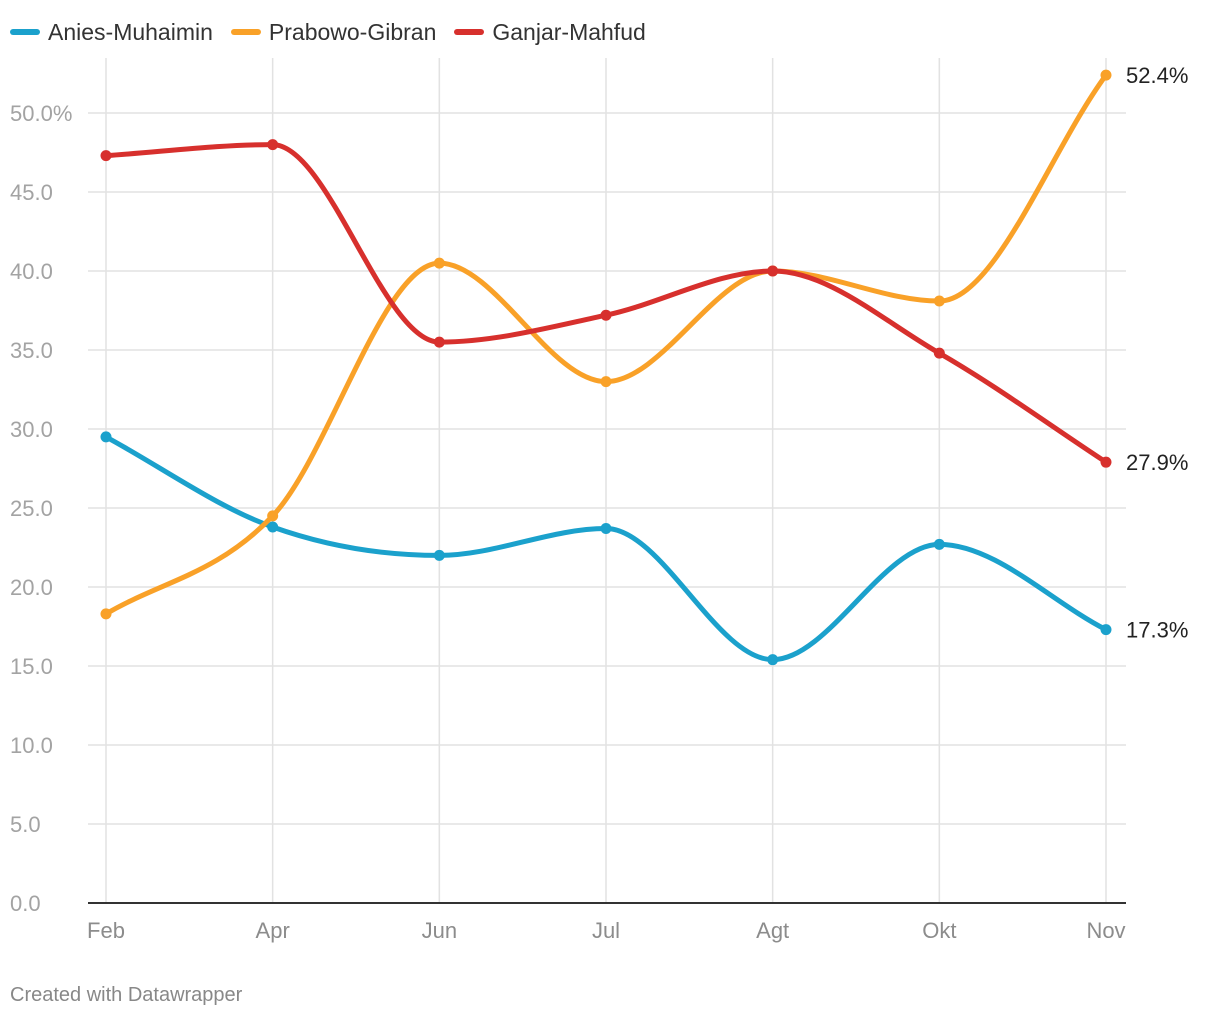 Image resolution: width=1220 pixels, height=1020 pixels. Describe the element at coordinates (106, 930) in the screenshot. I see `x-tick-label: Feb` at that location.